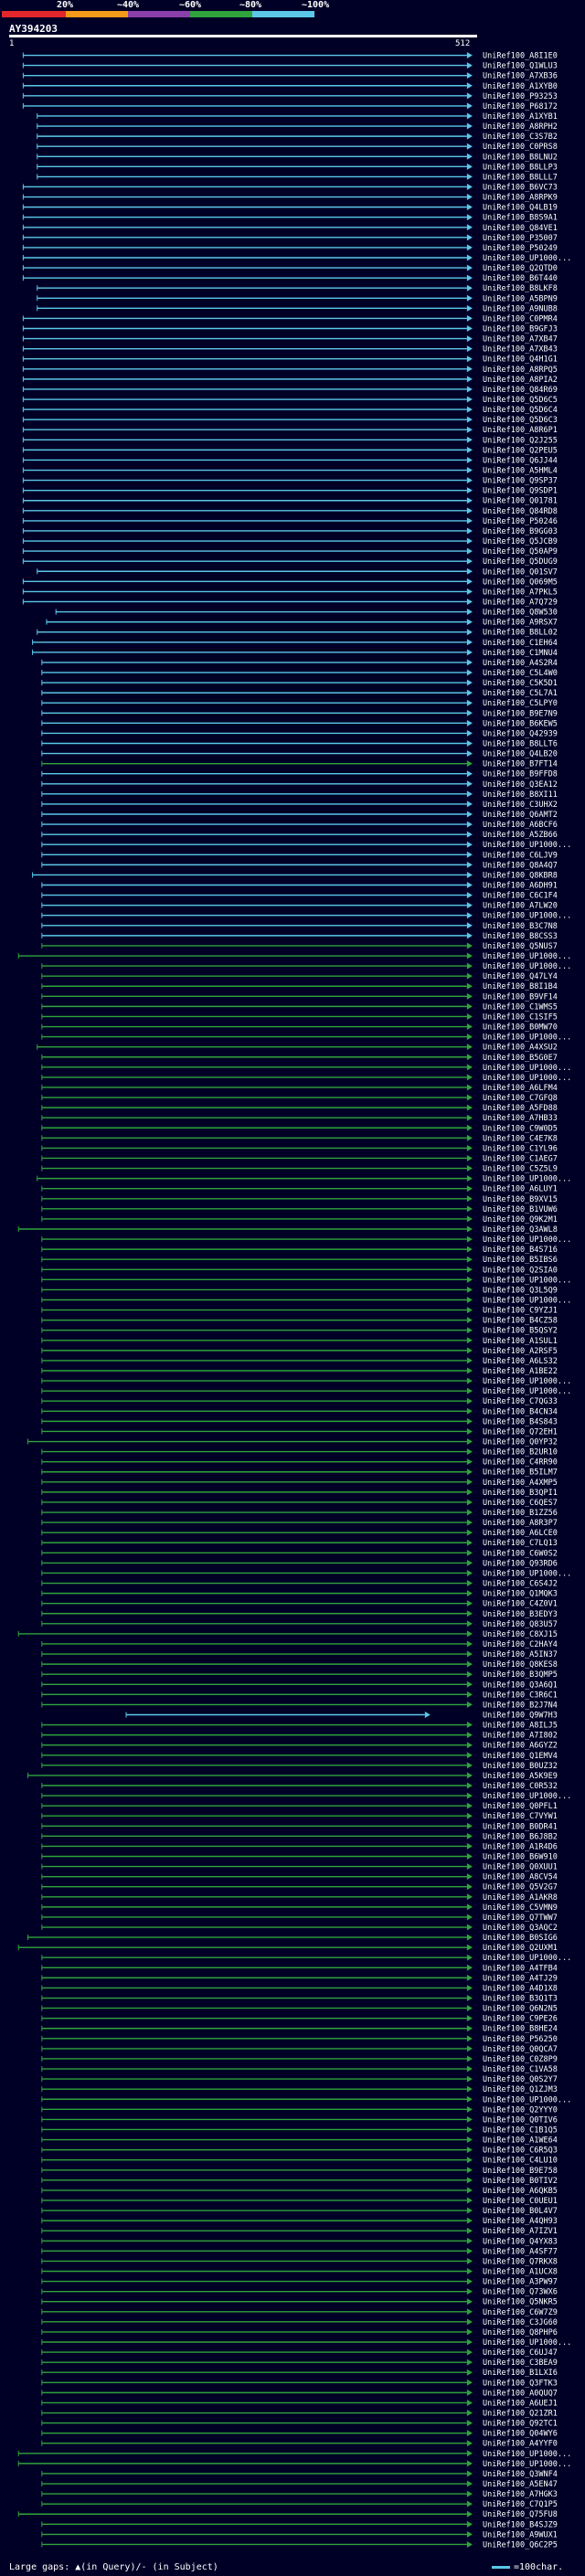 The image size is (585, 2576). What do you see at coordinates (520, 1665) in the screenshot?
I see `hit-label: UniRef100_Q8KES8` at bounding box center [520, 1665].